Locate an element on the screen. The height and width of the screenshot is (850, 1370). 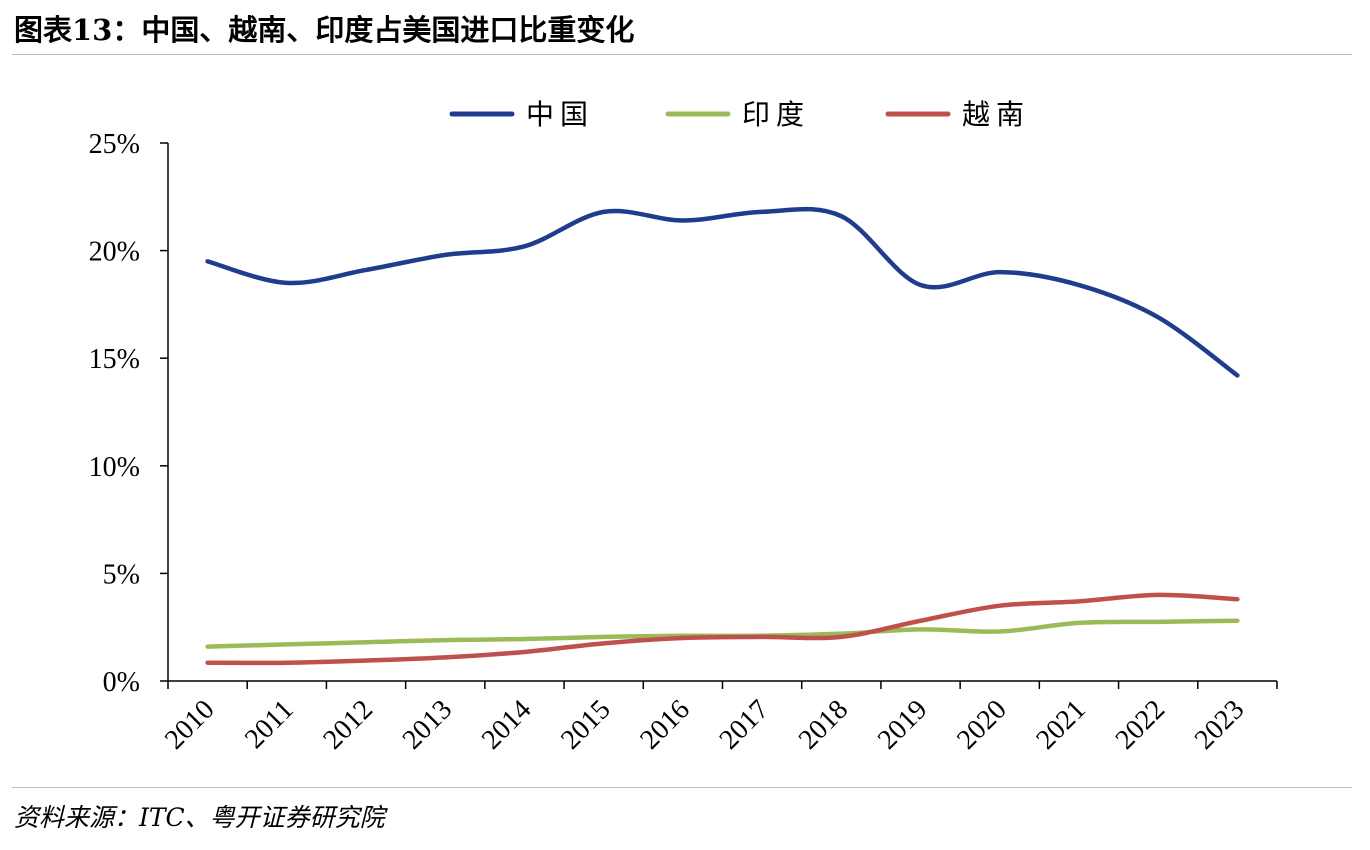
series-line-india is located at coordinates (722, 633).